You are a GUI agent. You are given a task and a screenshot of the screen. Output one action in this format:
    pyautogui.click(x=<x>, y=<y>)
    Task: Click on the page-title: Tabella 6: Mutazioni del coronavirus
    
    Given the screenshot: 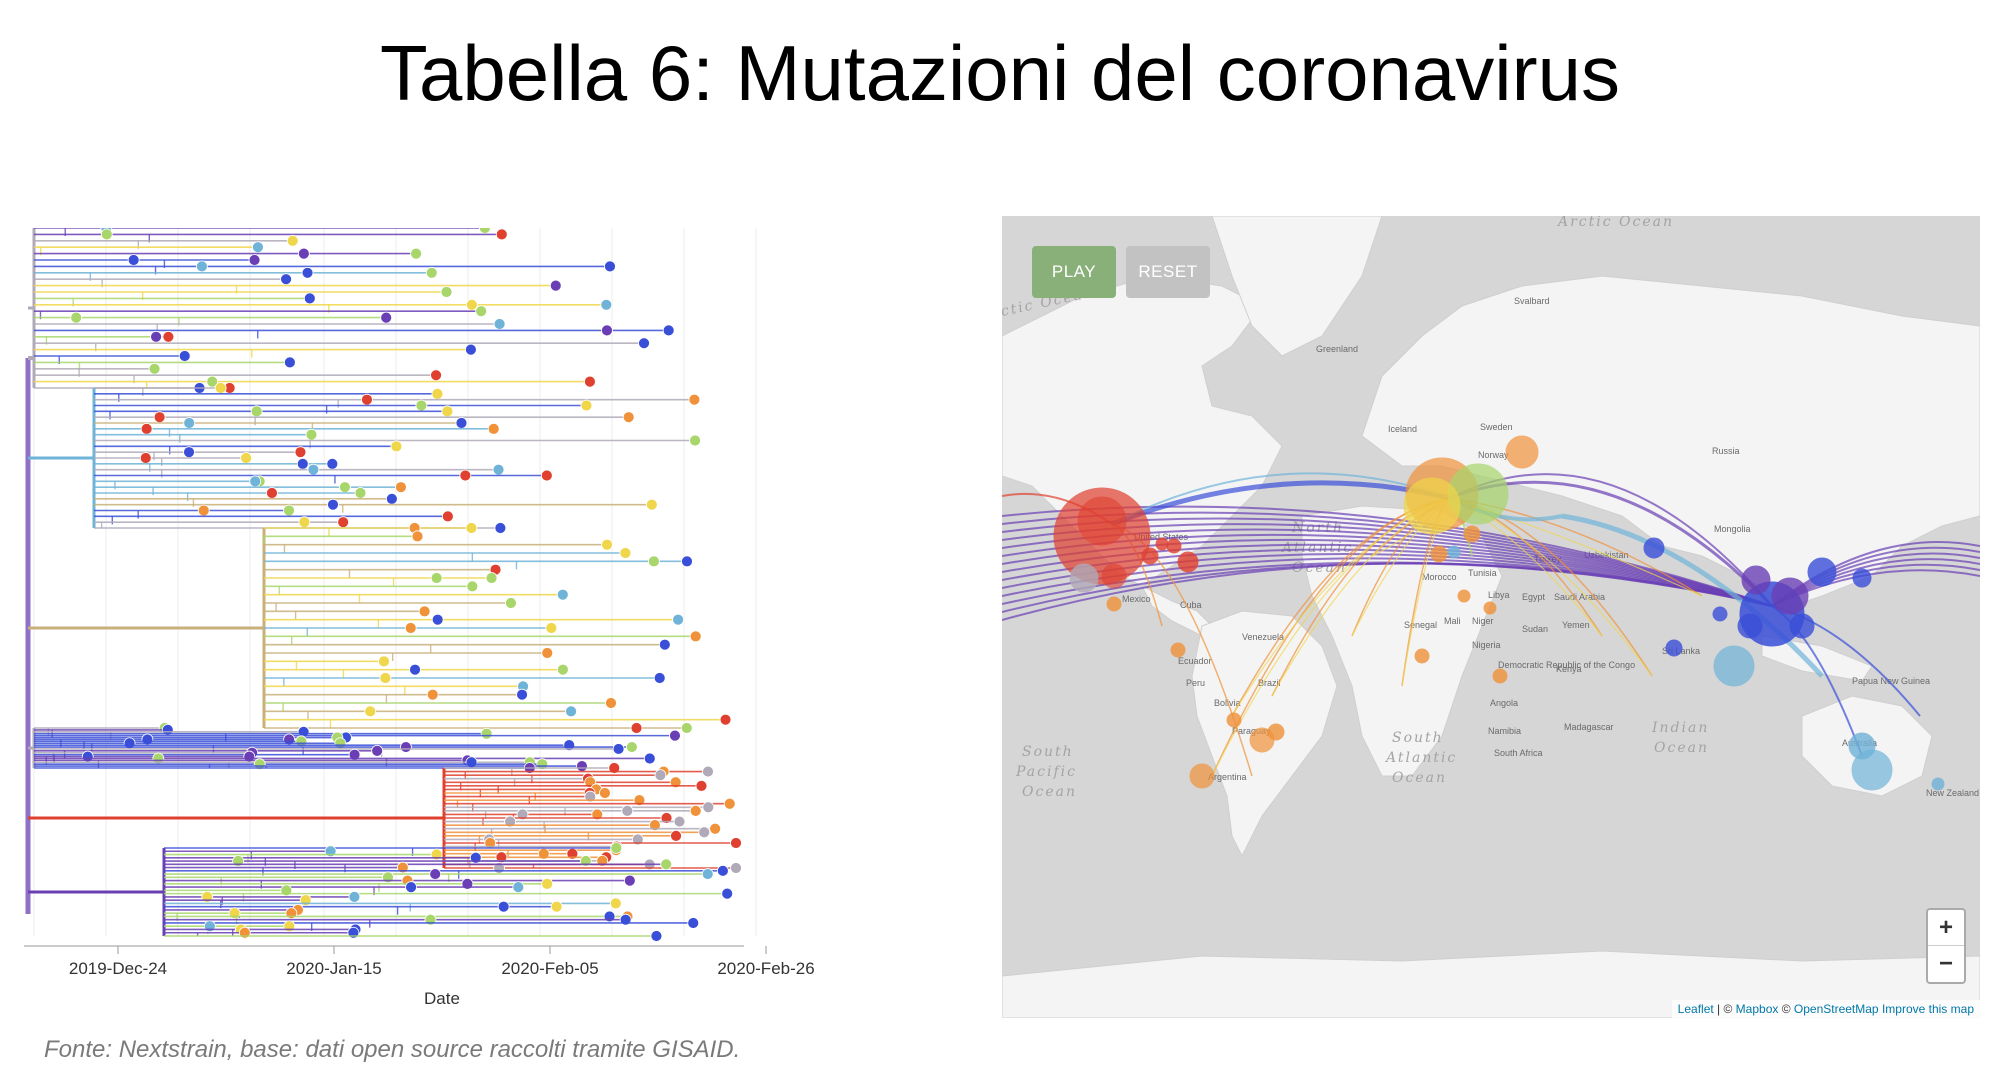 What is the action you would take?
    pyautogui.click(x=999, y=73)
    